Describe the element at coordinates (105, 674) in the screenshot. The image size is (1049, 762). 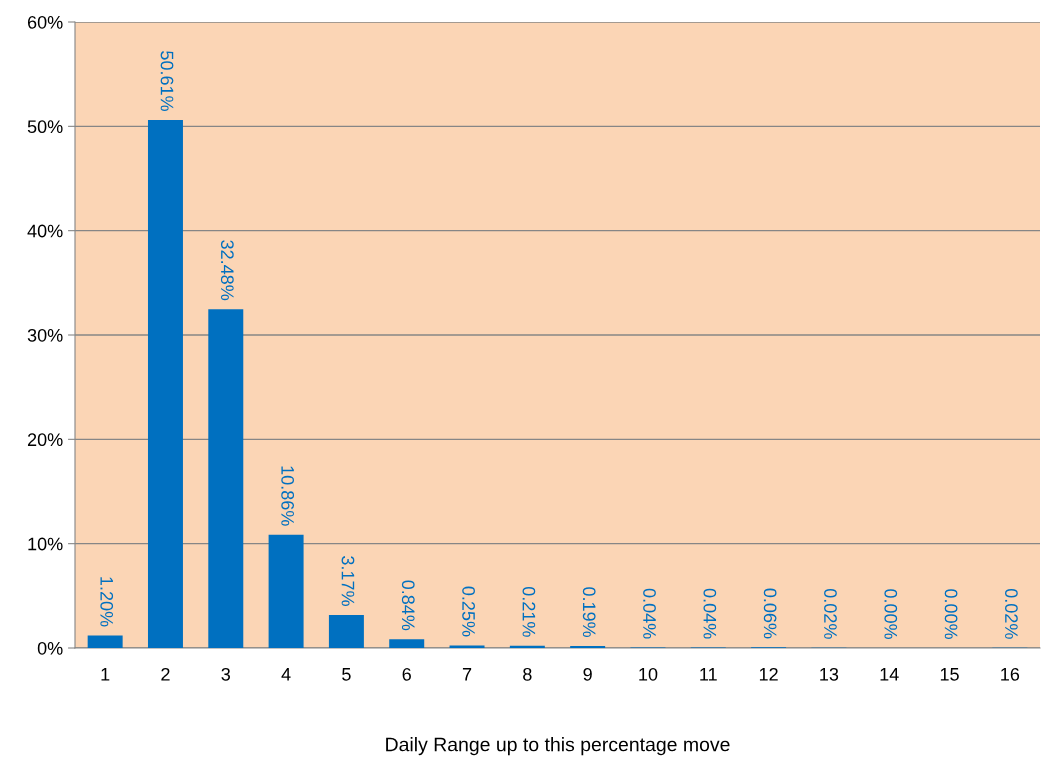
I see `x-tick-label: 1` at that location.